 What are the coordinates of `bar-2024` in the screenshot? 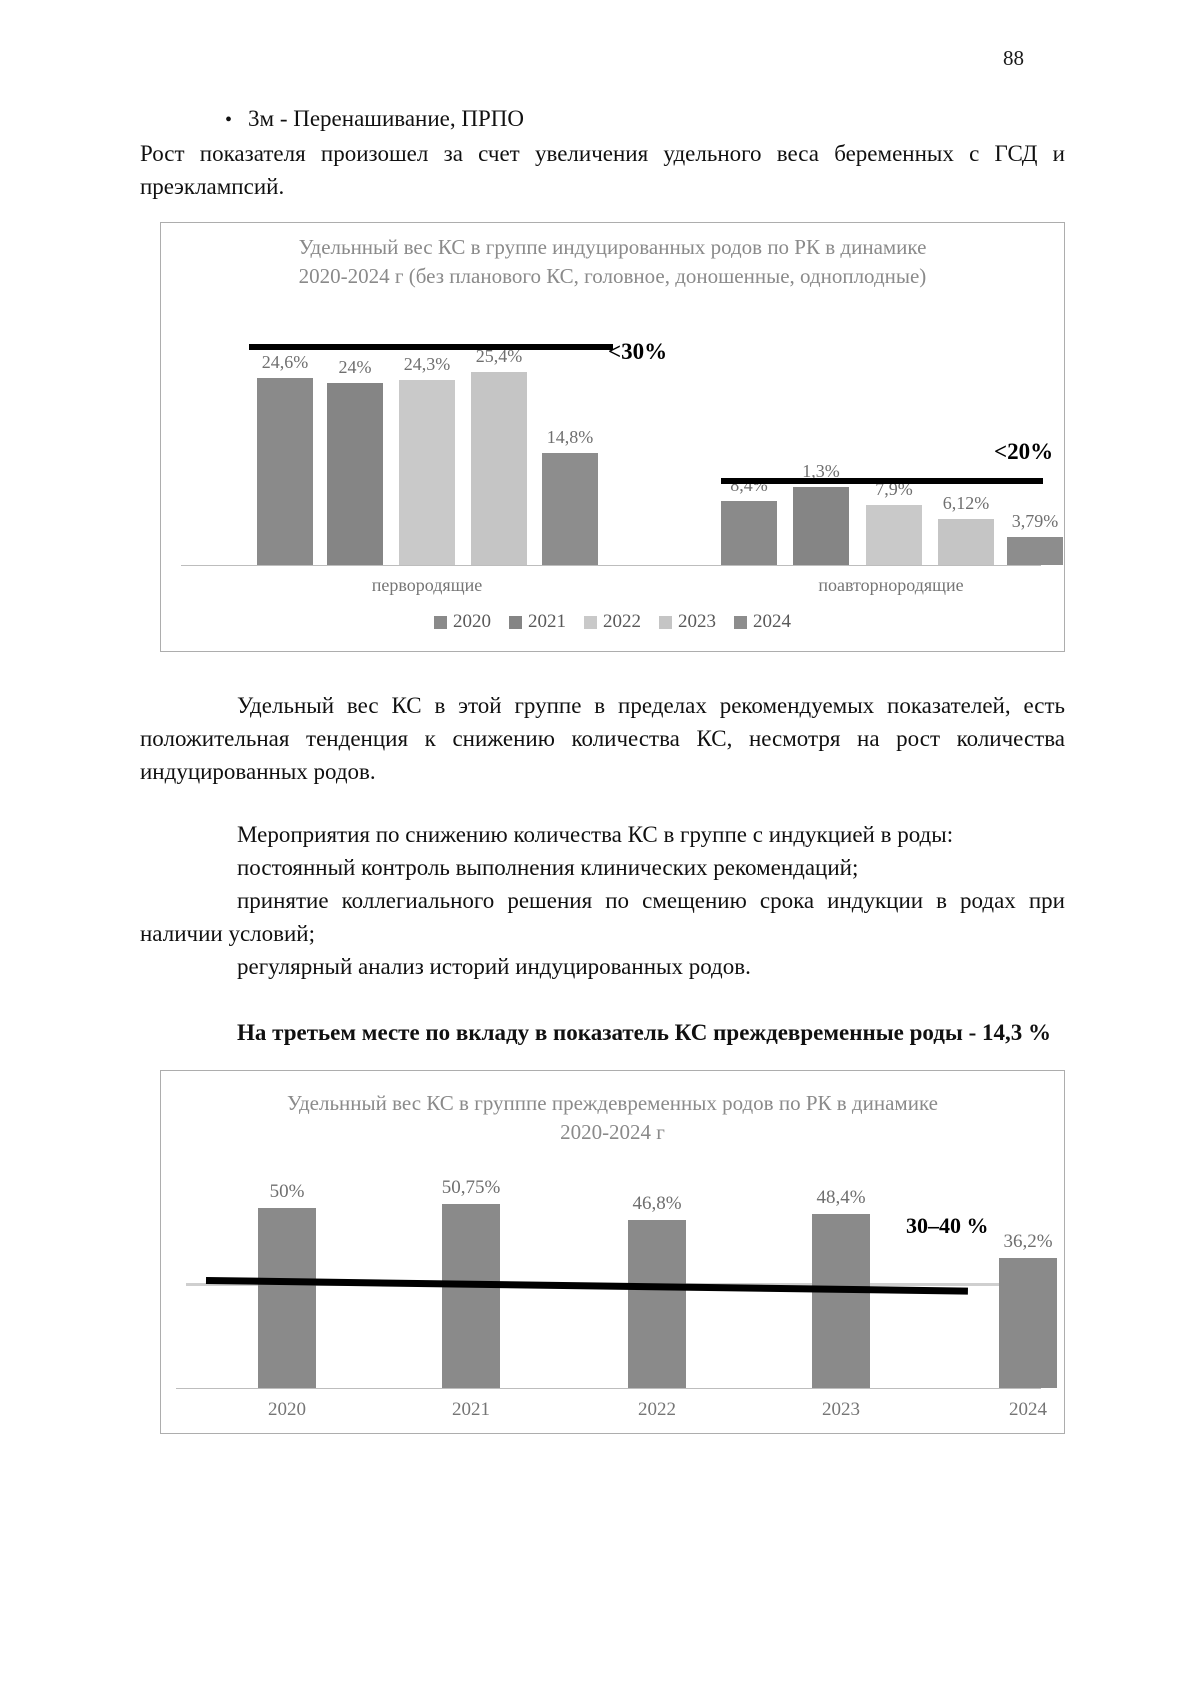 It's located at (1028, 1323).